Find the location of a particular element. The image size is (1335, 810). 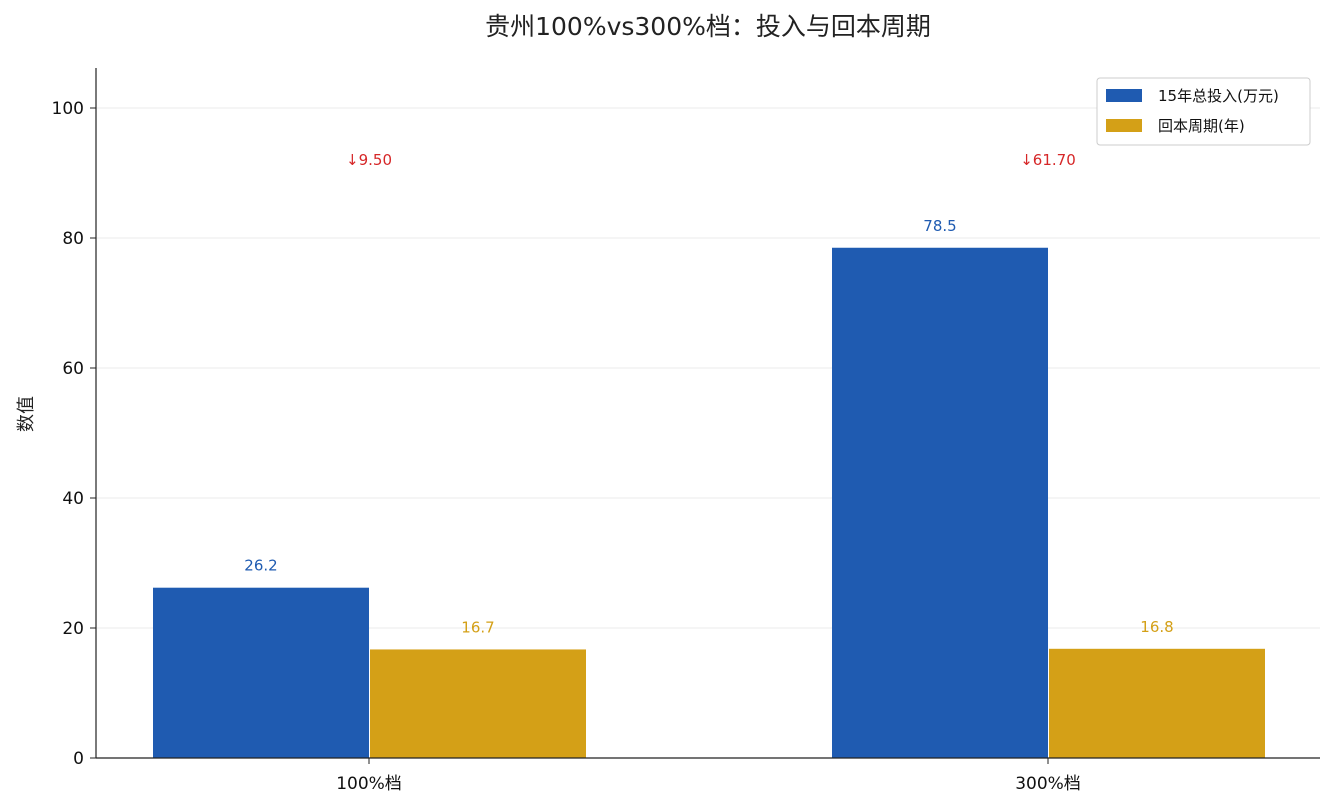

value-label-series-2-1: 16.7 is located at coordinates (477, 627).